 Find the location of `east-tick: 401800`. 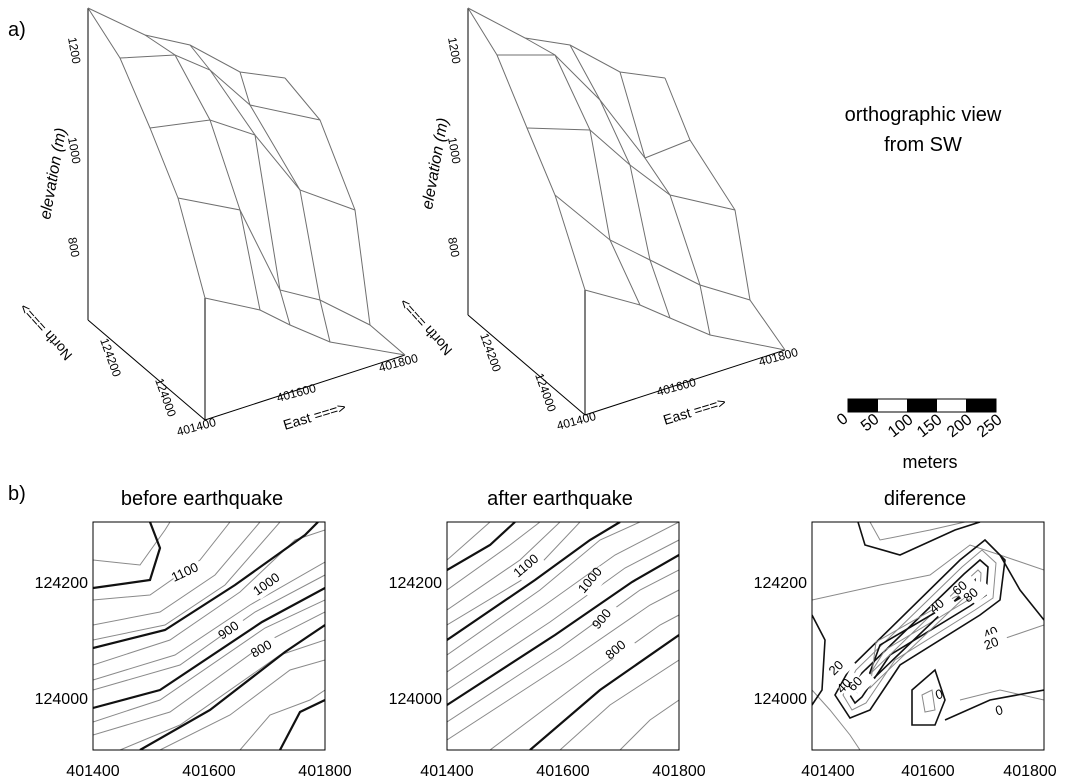

east-tick: 401800 is located at coordinates (398, 363).